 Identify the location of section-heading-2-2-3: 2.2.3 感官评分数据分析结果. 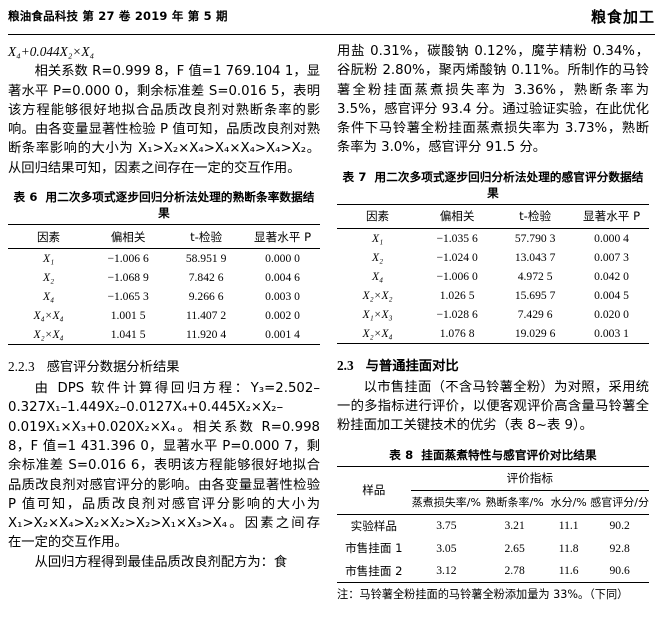
(164, 367).